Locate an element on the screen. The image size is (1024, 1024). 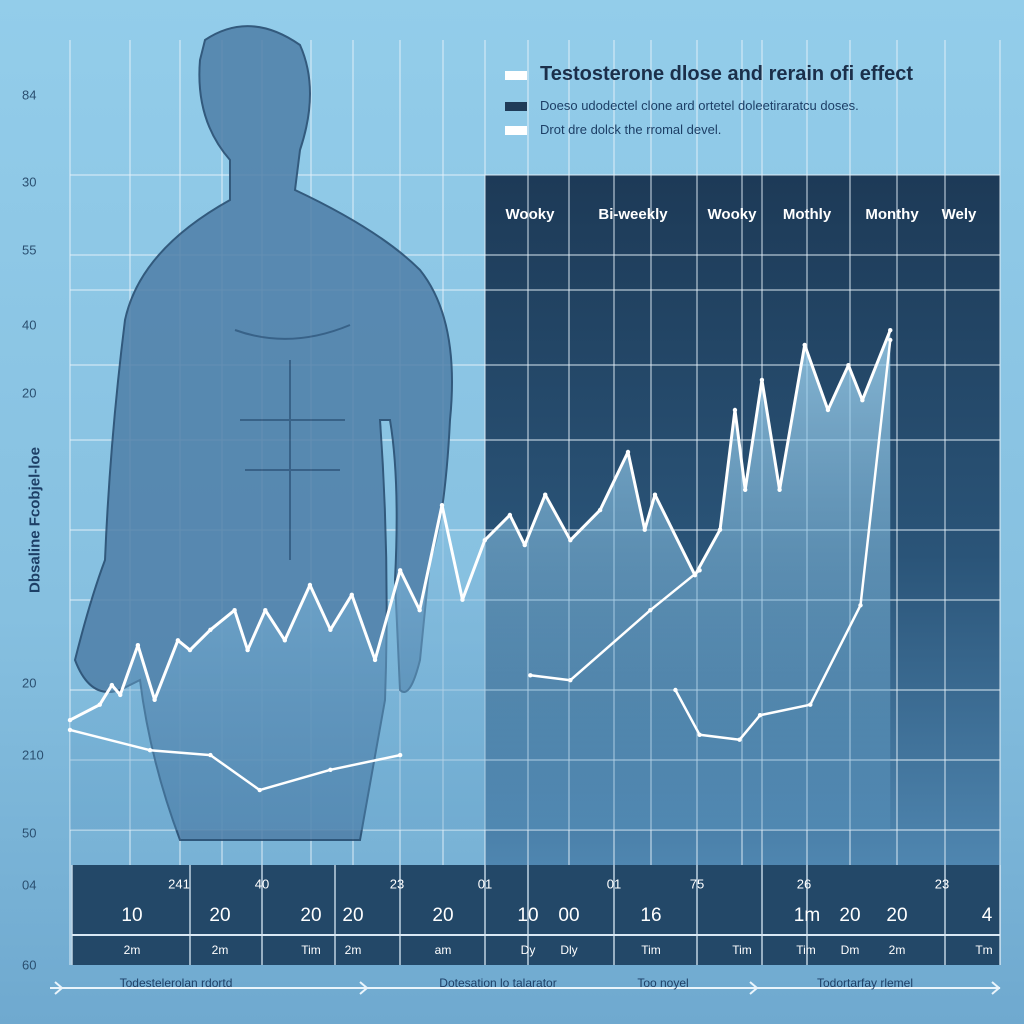
y-tick-label: 210 is located at coordinates (33, 755).